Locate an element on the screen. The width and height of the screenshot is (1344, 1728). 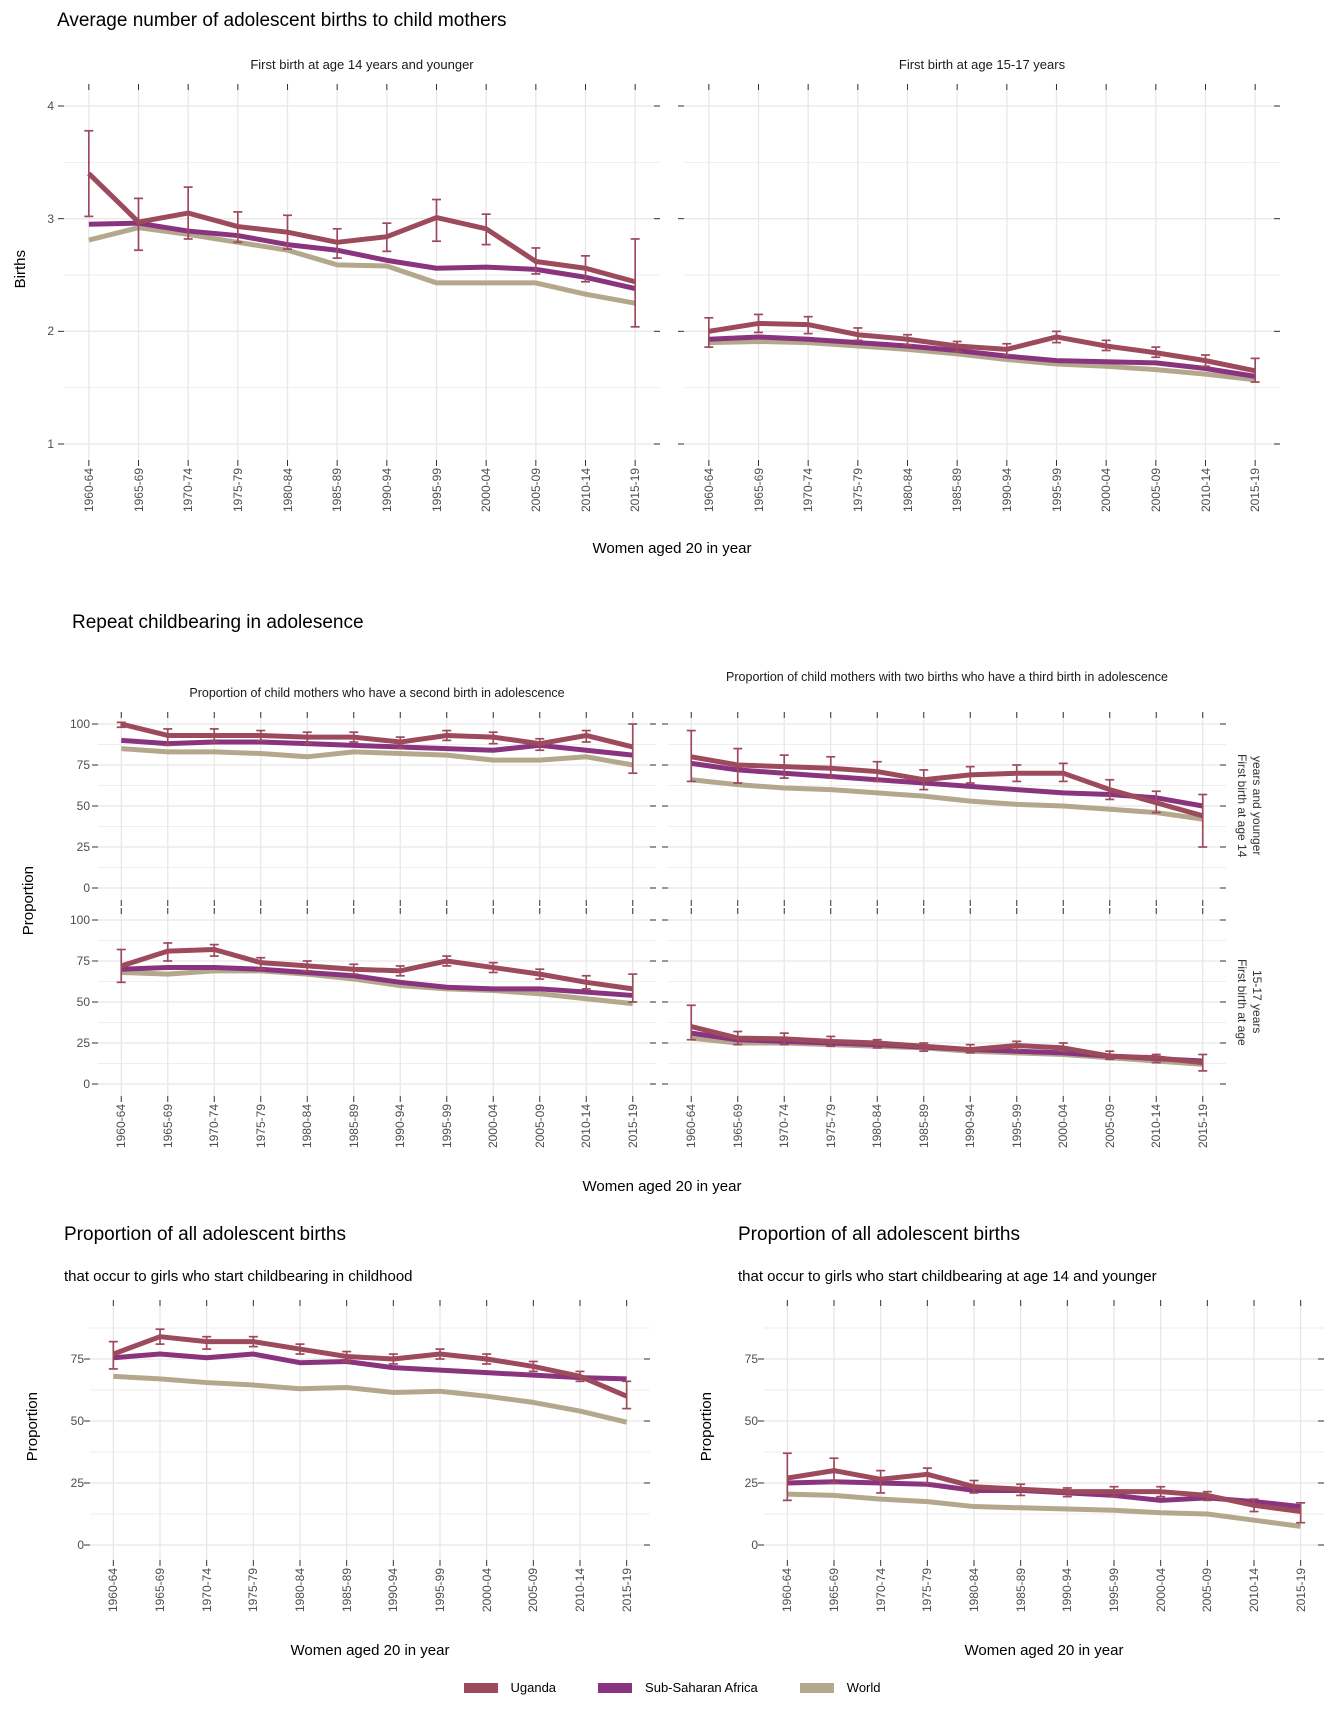
legend-item-ssa: Sub-Saharan Africa is located at coordinates (678, 1687).